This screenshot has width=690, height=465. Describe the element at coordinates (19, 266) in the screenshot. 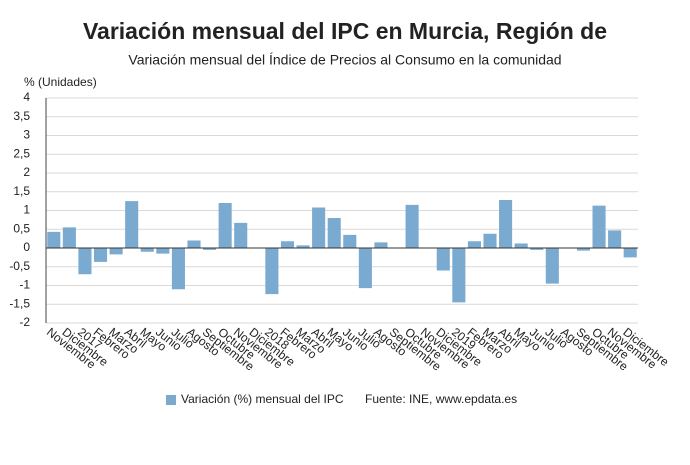

I see `y-tick-label: -0,5` at that location.